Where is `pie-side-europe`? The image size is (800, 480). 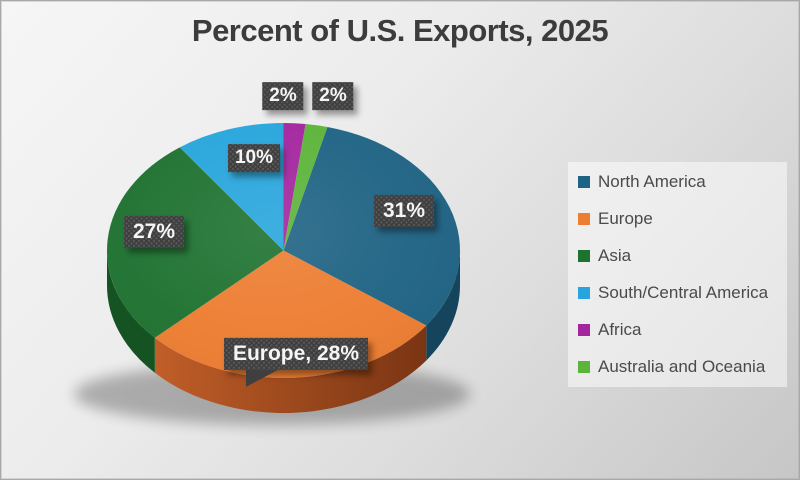
pie-side-europe is located at coordinates (290, 369).